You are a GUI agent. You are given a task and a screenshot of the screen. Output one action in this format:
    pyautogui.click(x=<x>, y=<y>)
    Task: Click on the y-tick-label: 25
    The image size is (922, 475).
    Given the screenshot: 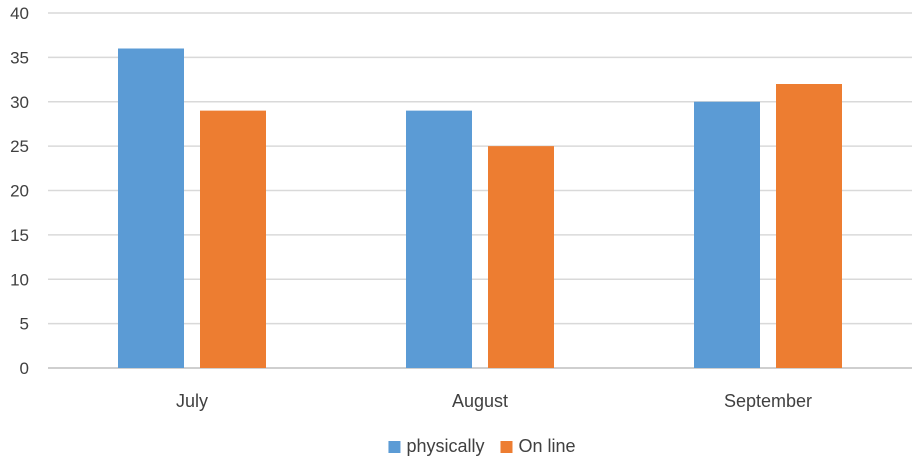 What is the action you would take?
    pyautogui.click(x=19, y=146)
    